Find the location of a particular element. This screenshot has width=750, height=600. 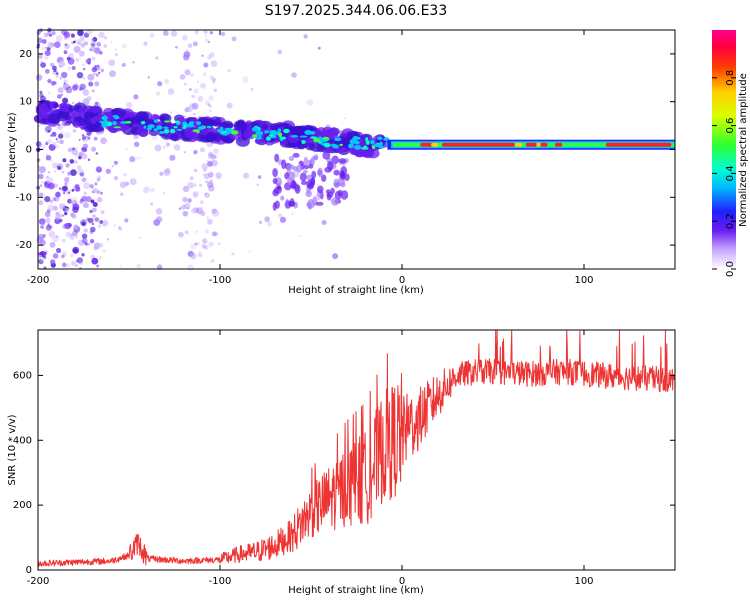

spectrogram-x-tick-label: -200 is located at coordinates (38, 280).